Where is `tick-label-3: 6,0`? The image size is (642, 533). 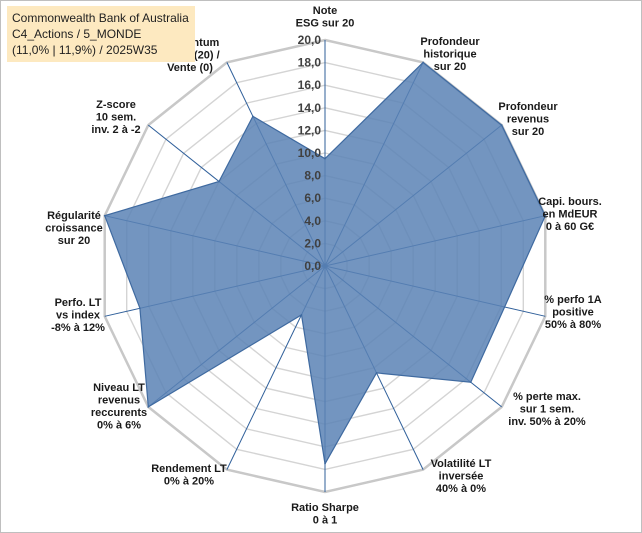
tick-label-3: 6,0 is located at coordinates (312, 198).